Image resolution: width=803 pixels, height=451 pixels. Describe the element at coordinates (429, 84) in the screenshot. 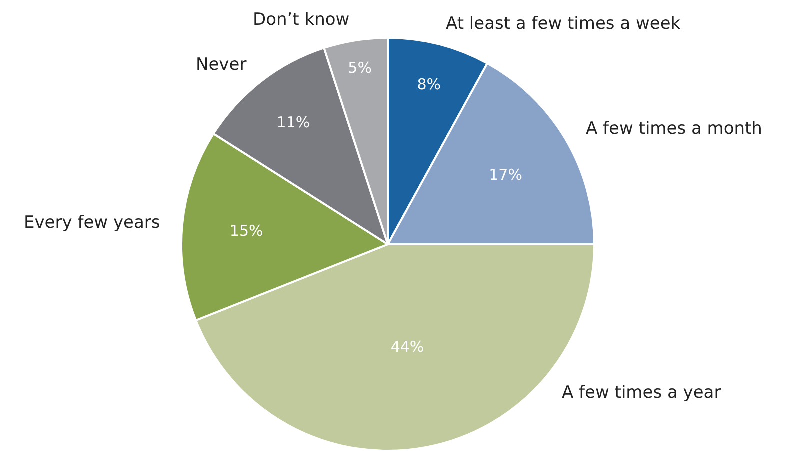

I see `data-label: 8%` at that location.